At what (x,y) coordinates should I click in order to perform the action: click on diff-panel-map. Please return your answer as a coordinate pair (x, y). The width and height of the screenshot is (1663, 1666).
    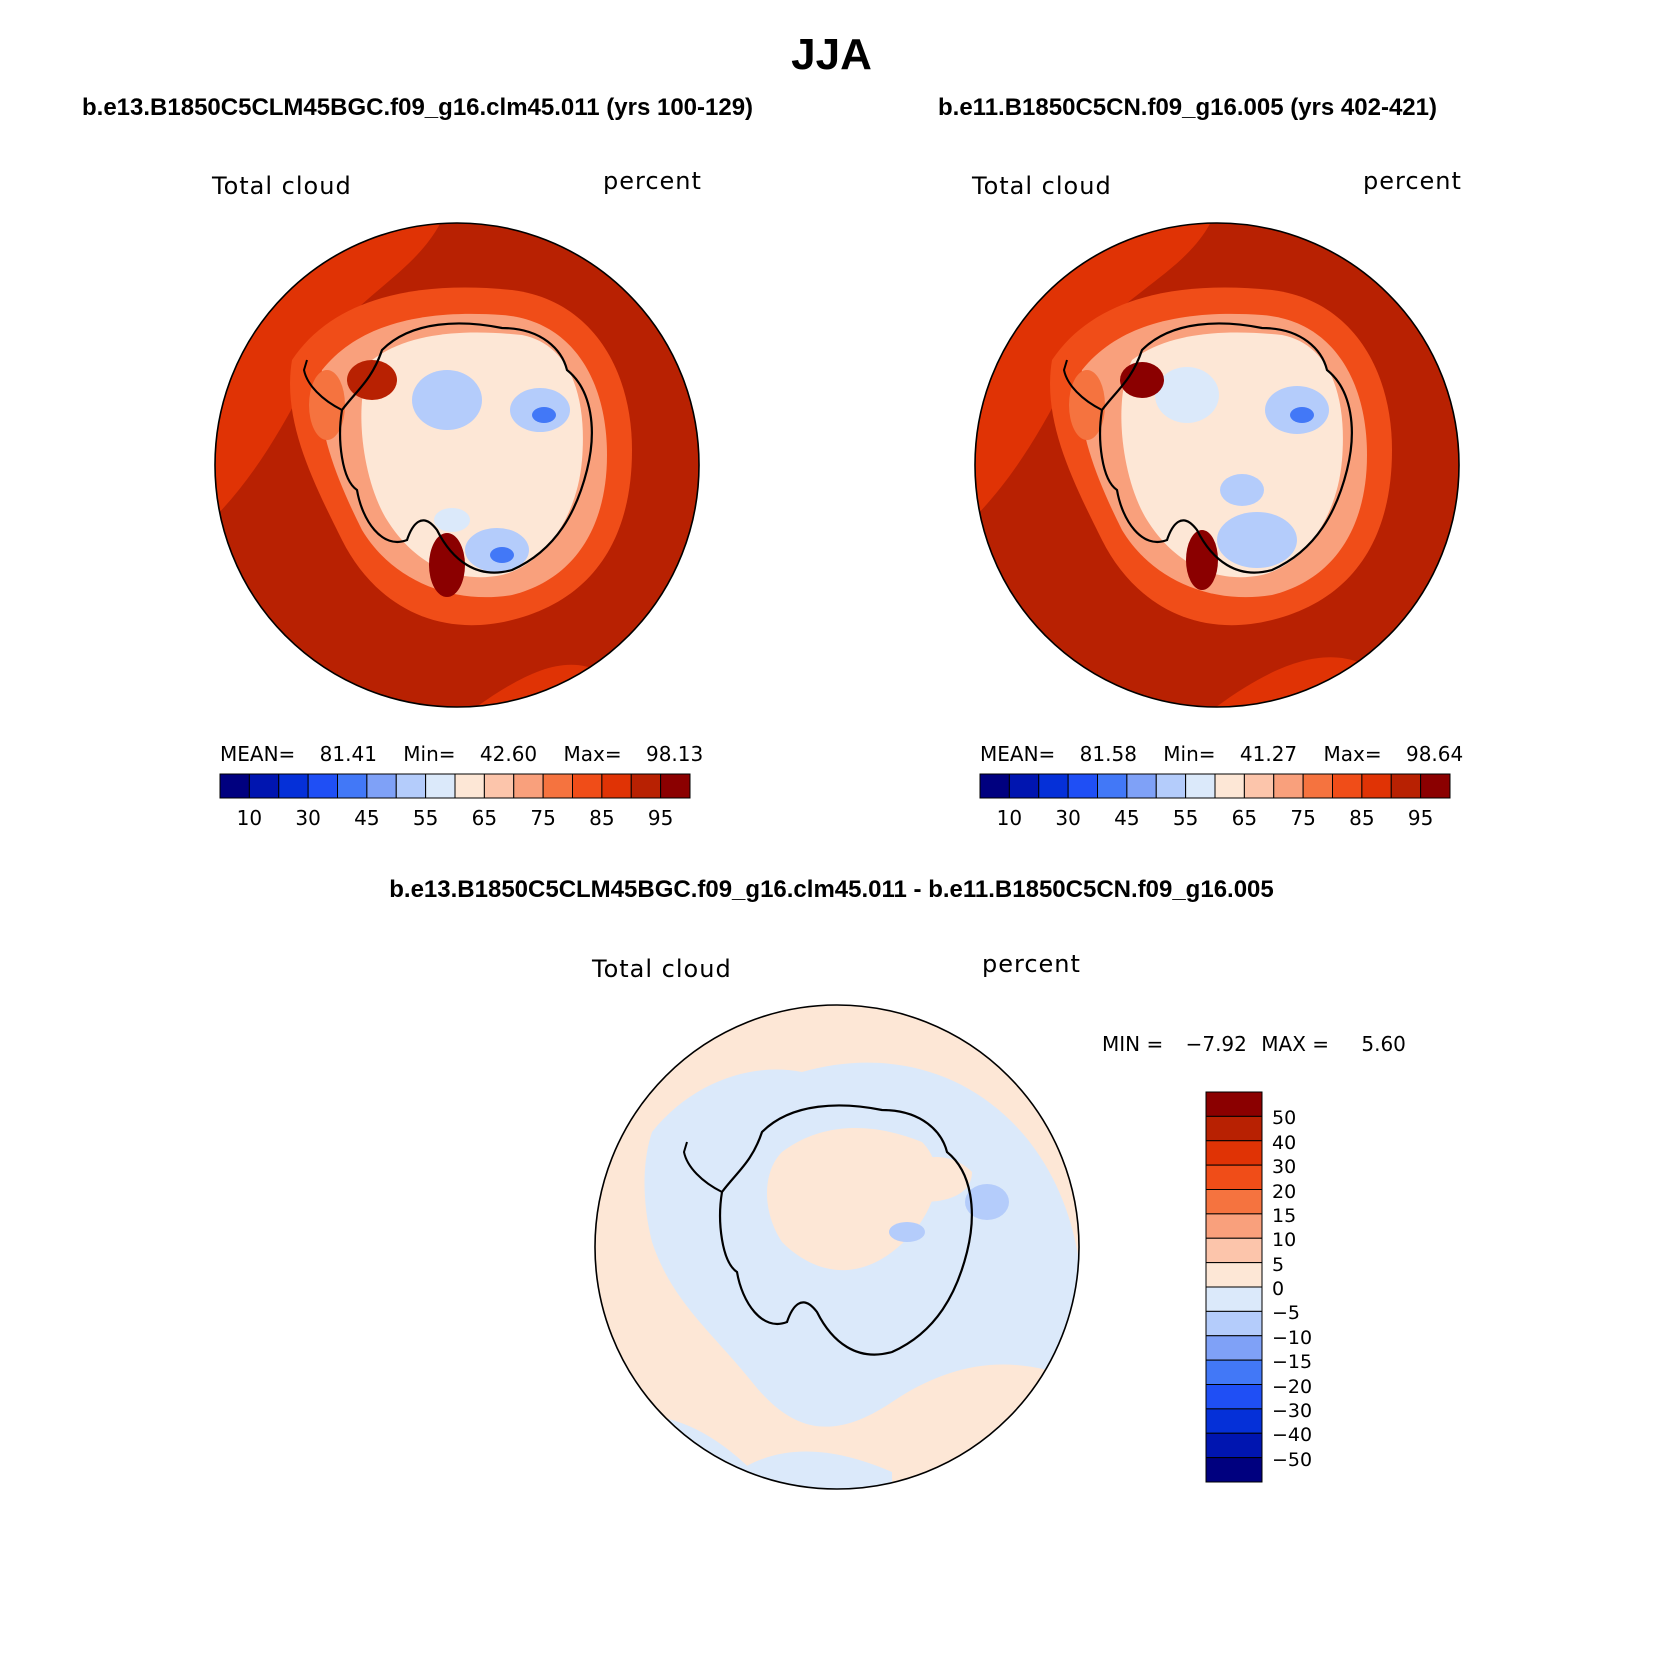
    Looking at the image, I should click on (837, 1247).